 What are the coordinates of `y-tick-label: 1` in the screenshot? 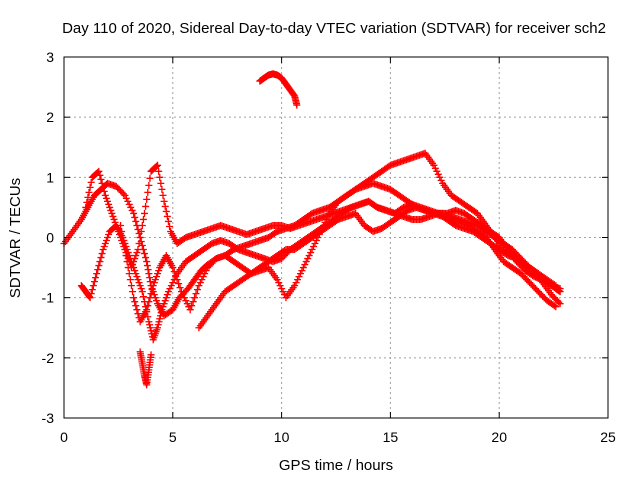 It's located at (50, 177).